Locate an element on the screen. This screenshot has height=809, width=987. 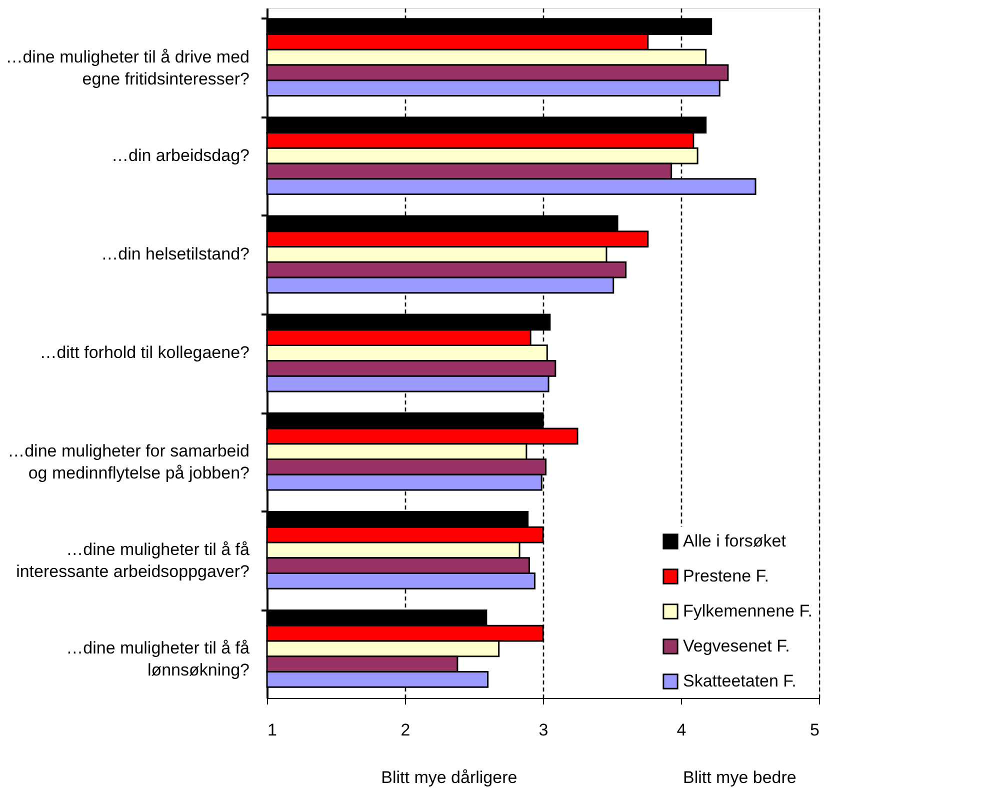
y-tick-label: …din arbeidsdag? is located at coordinates (181, 155).